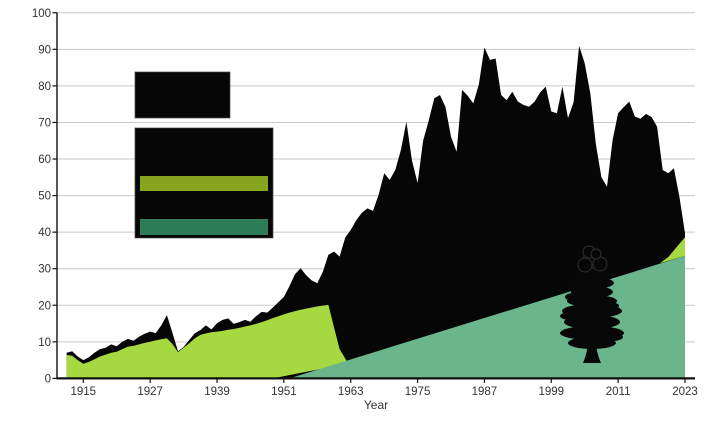  What do you see at coordinates (204, 155) in the screenshot?
I see `chart-legend` at bounding box center [204, 155].